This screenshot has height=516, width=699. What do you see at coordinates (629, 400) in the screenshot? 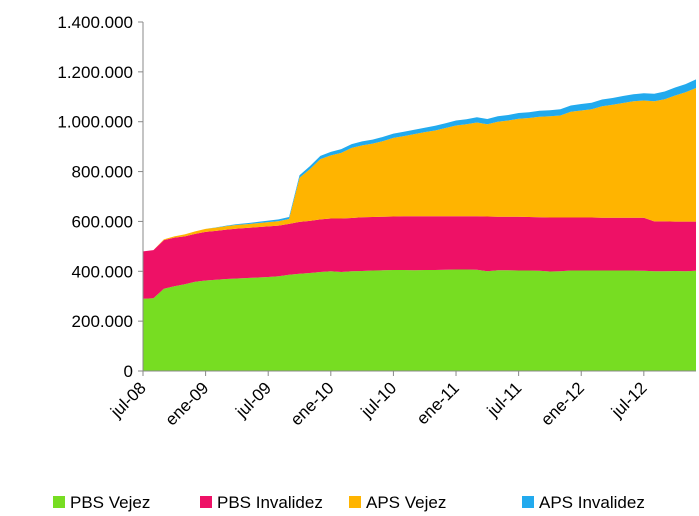
I see `x-tick-label: jul-12` at bounding box center [629, 400].